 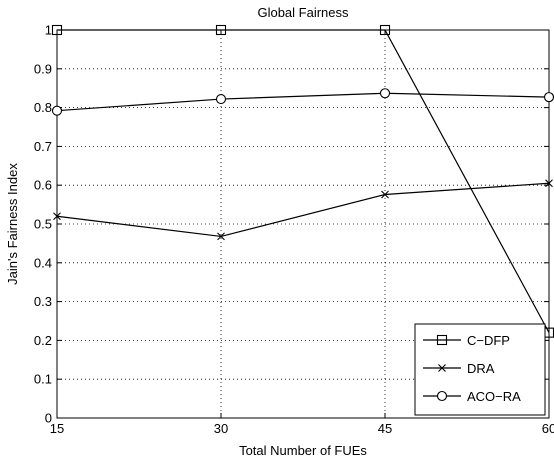 I want to click on x-tick-label: 30, so click(x=221, y=428).